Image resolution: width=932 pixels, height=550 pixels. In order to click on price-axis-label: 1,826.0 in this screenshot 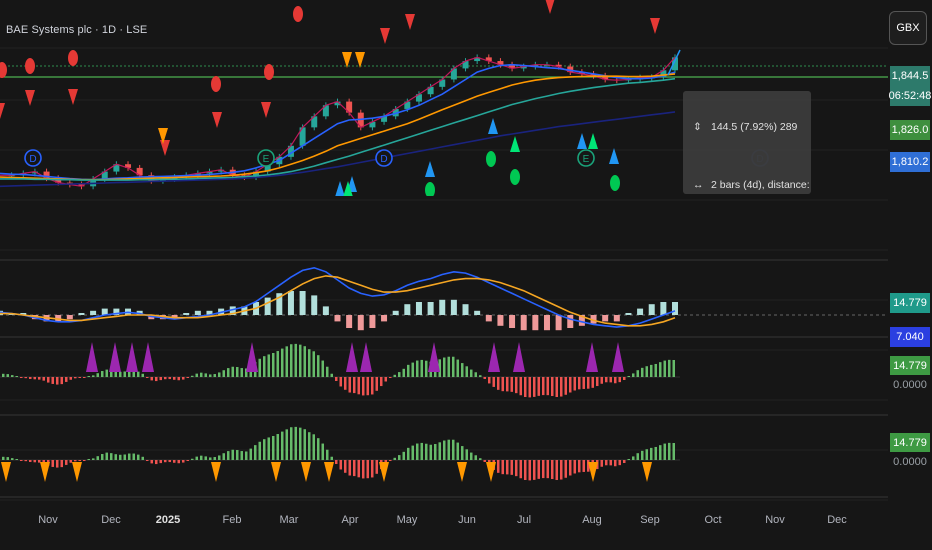, I will do `click(910, 130)`.